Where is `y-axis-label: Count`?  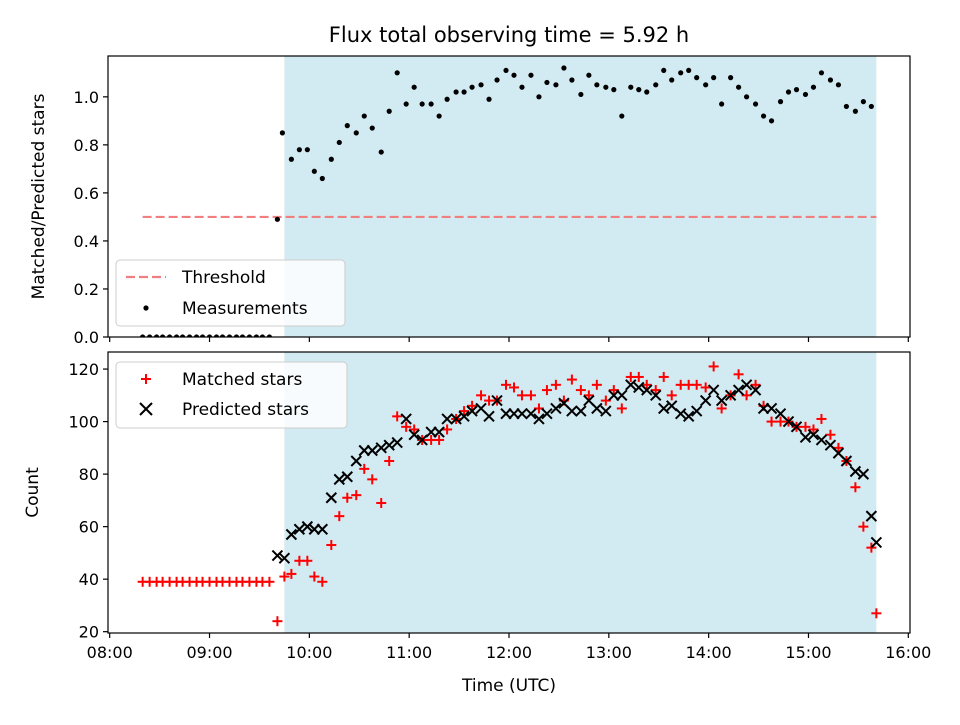 y-axis-label: Count is located at coordinates (33, 492).